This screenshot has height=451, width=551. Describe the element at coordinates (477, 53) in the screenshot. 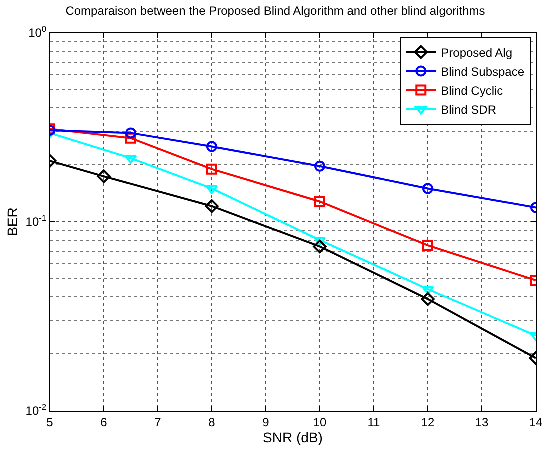

I see `legend-label: Proposed Alg` at that location.